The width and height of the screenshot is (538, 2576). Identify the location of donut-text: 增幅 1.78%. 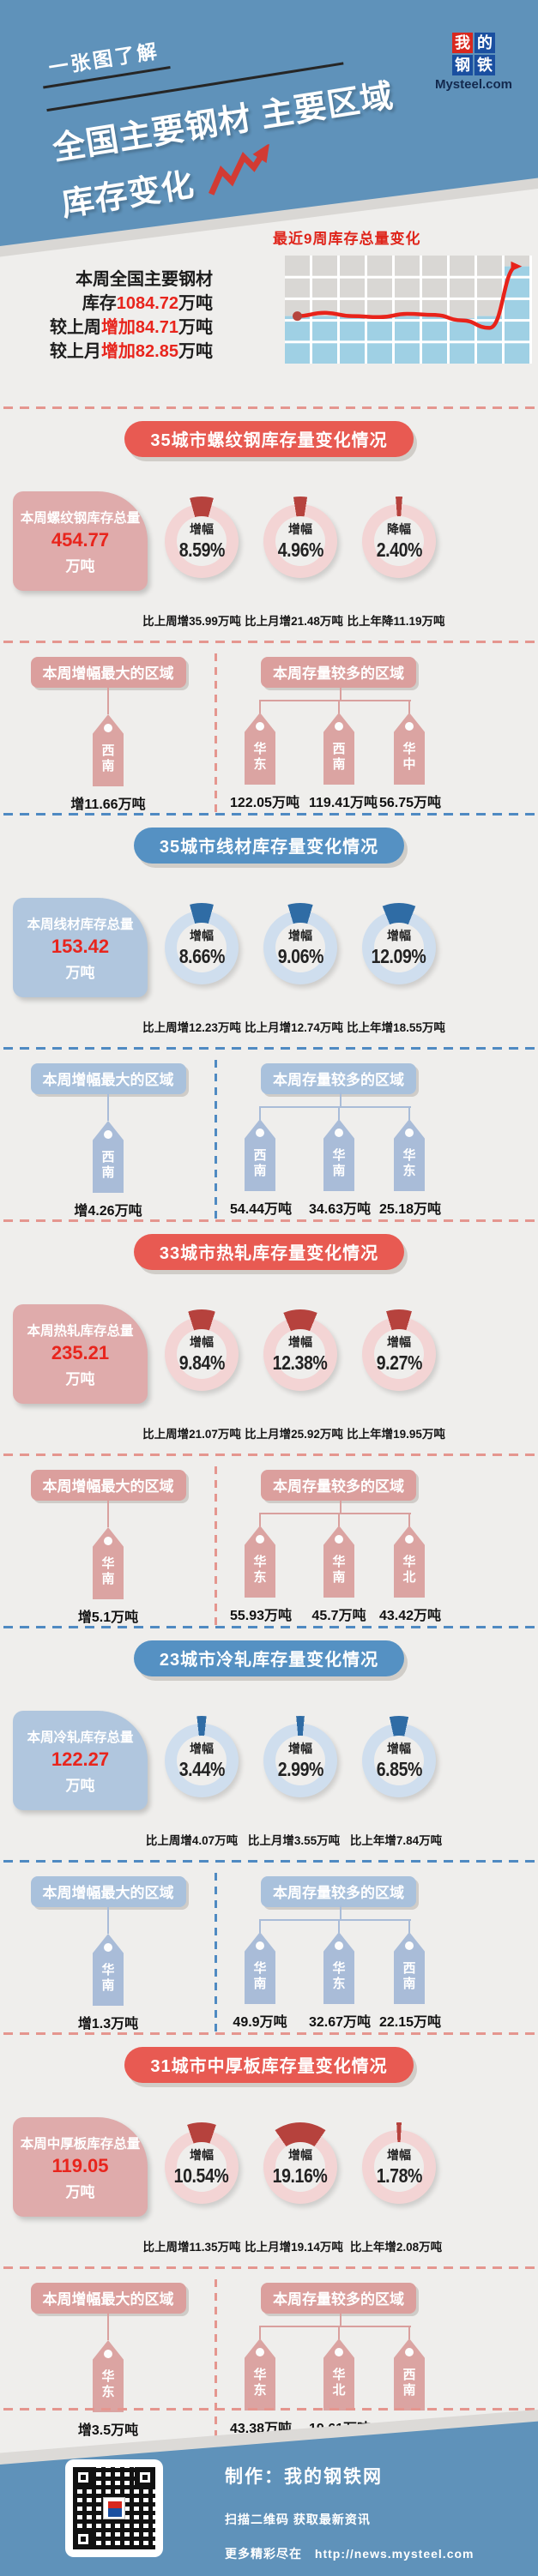
(399, 2167).